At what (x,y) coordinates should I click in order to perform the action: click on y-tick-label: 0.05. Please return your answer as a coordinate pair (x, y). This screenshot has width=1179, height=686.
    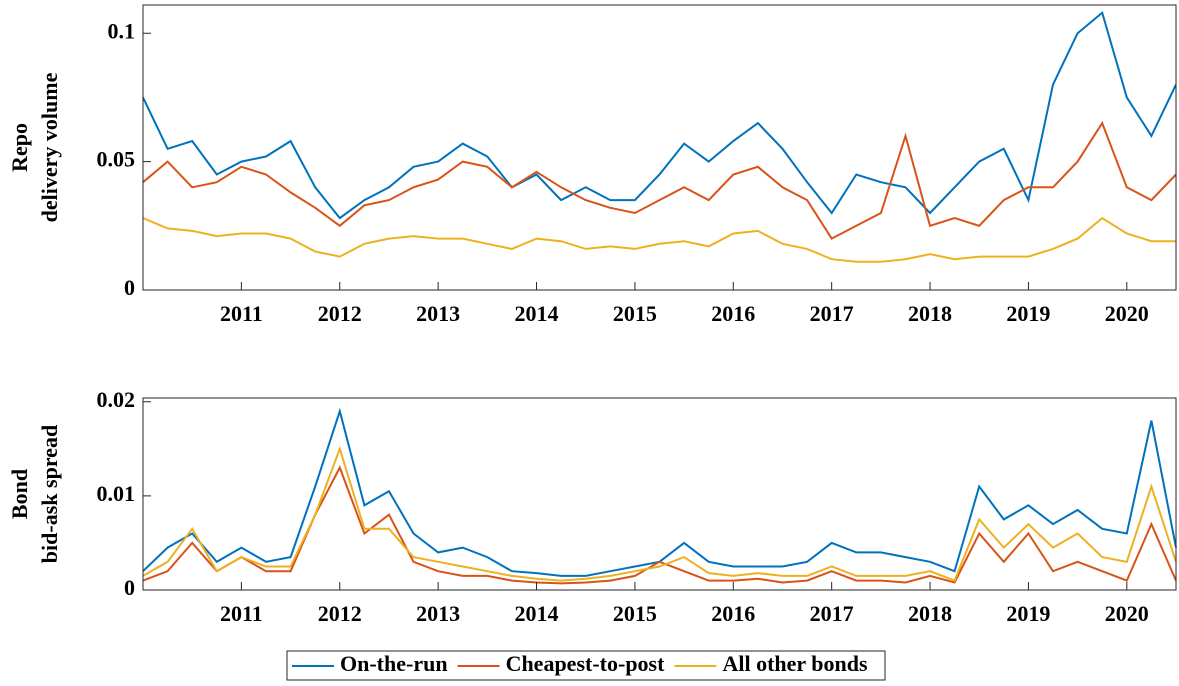
    Looking at the image, I should click on (116, 159).